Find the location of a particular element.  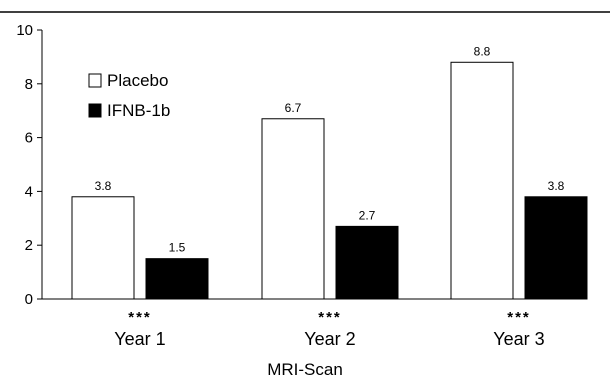

y-tick-label: 2 is located at coordinates (29, 245).